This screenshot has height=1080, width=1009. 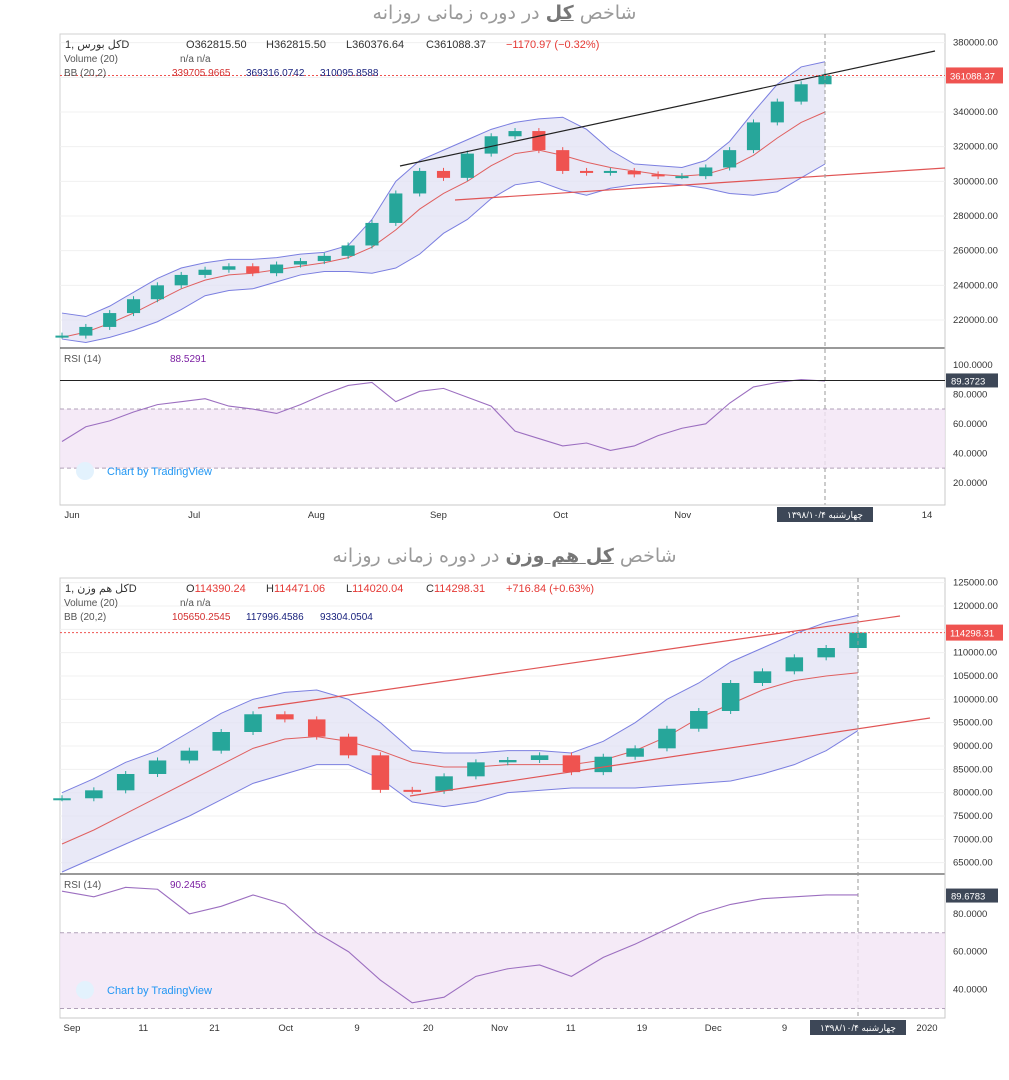 I want to click on bb-value: 93304.0504, so click(x=346, y=617).